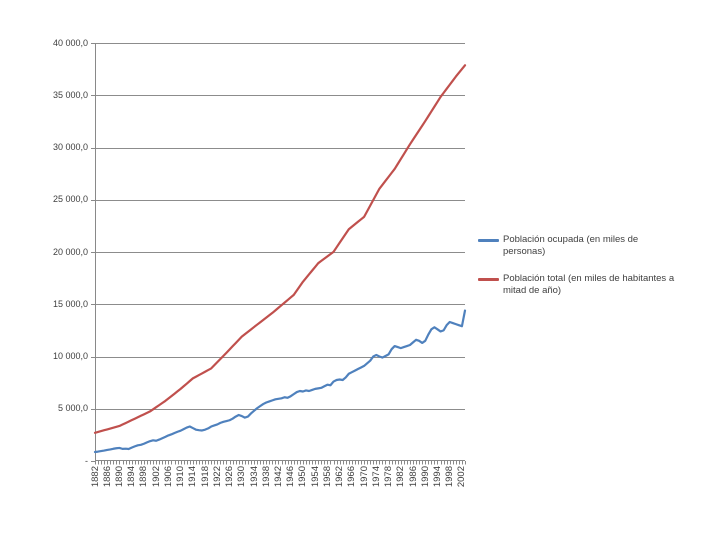 The image size is (720, 540). Describe the element at coordinates (86, 460) in the screenshot. I see `y-axis-label: -` at that location.